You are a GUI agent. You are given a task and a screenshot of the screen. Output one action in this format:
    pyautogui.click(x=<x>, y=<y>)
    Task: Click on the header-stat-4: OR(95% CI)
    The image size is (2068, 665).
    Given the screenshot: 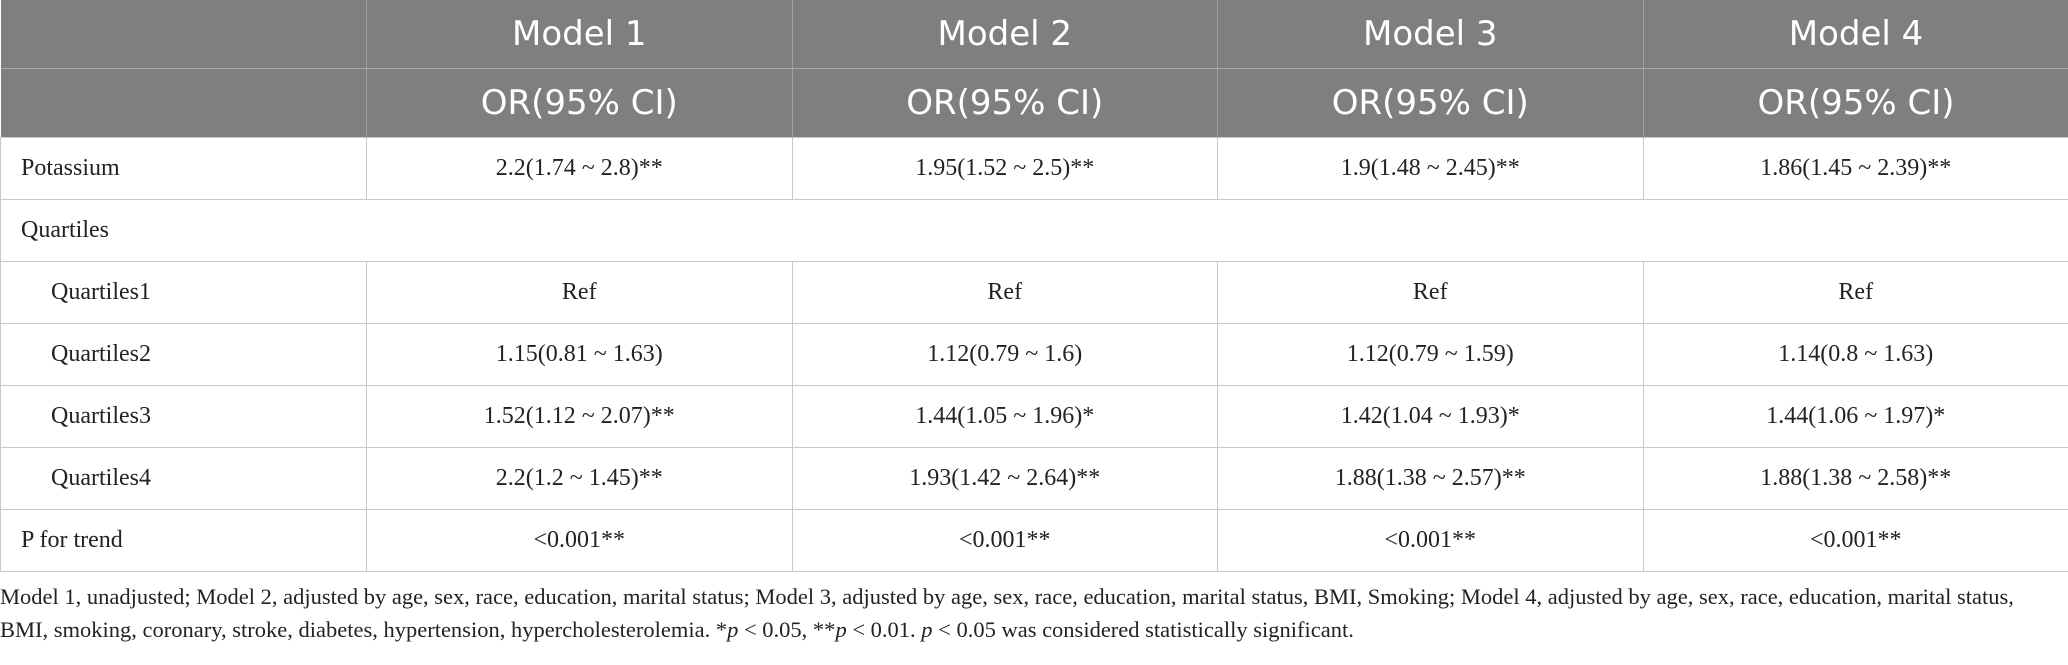 What is the action you would take?
    pyautogui.click(x=1855, y=103)
    